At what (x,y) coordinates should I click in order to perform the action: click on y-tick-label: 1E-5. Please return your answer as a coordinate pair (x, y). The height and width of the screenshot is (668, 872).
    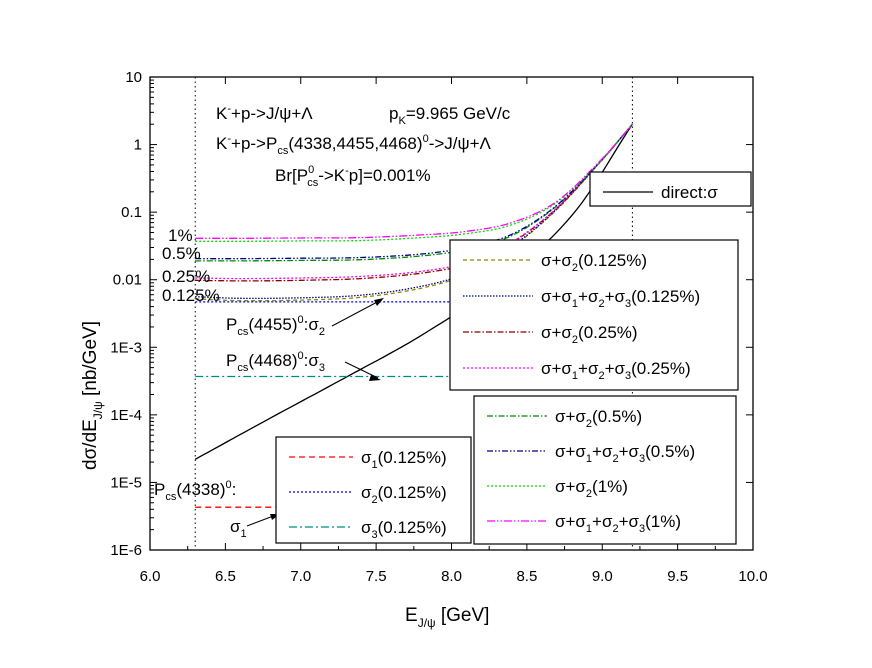
    Looking at the image, I should click on (126, 482).